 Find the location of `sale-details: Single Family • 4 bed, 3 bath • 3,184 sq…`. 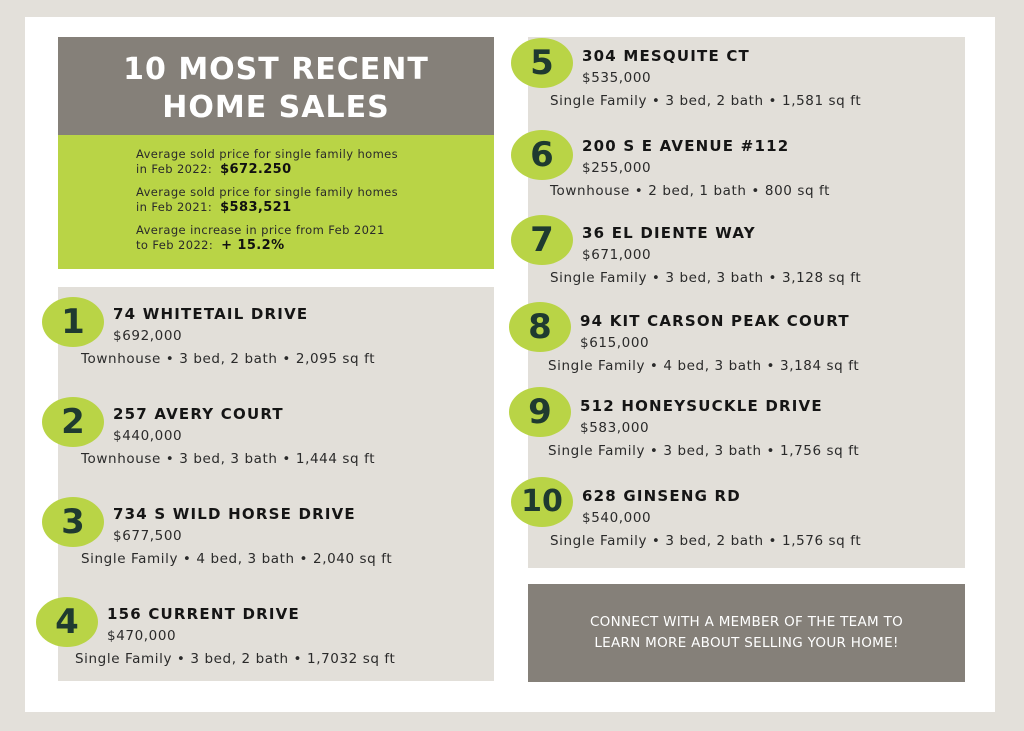

sale-details: Single Family • 4 bed, 3 bath • 3,184 sq… is located at coordinates (704, 366).